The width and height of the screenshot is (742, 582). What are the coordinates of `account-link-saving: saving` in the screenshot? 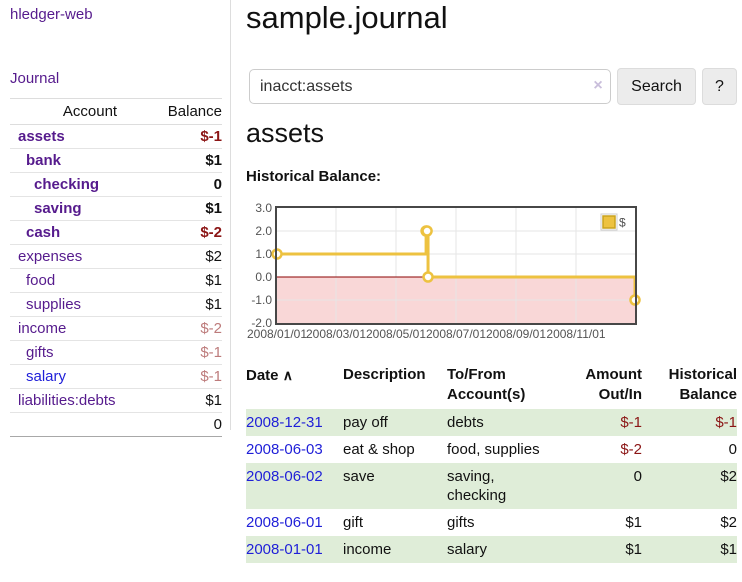 It's located at (58, 208).